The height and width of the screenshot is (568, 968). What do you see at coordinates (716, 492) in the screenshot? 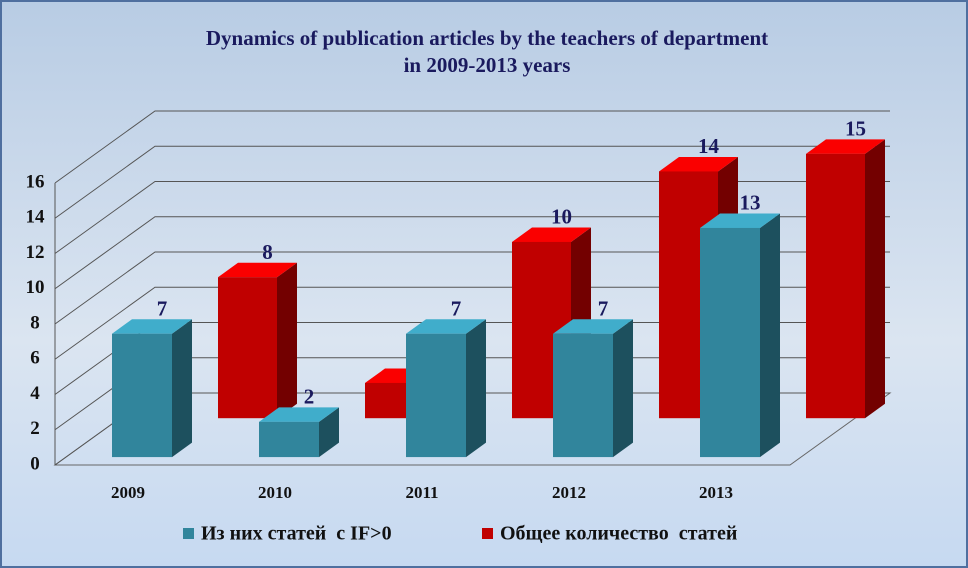
I see `x-tick-label: 2013` at bounding box center [716, 492].